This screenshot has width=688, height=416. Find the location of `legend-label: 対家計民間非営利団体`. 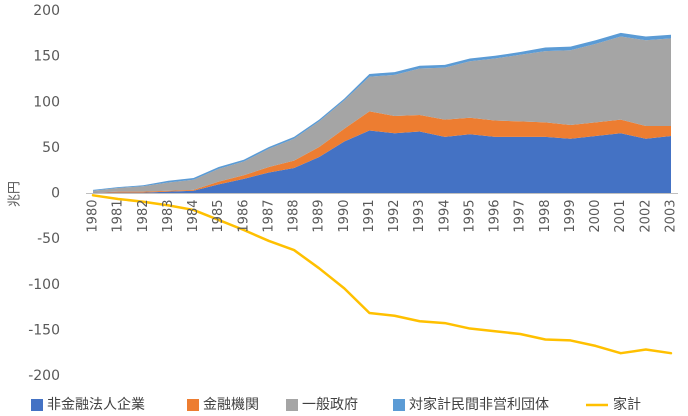

legend-label: 対家計民間非営利団体 is located at coordinates (479, 404).